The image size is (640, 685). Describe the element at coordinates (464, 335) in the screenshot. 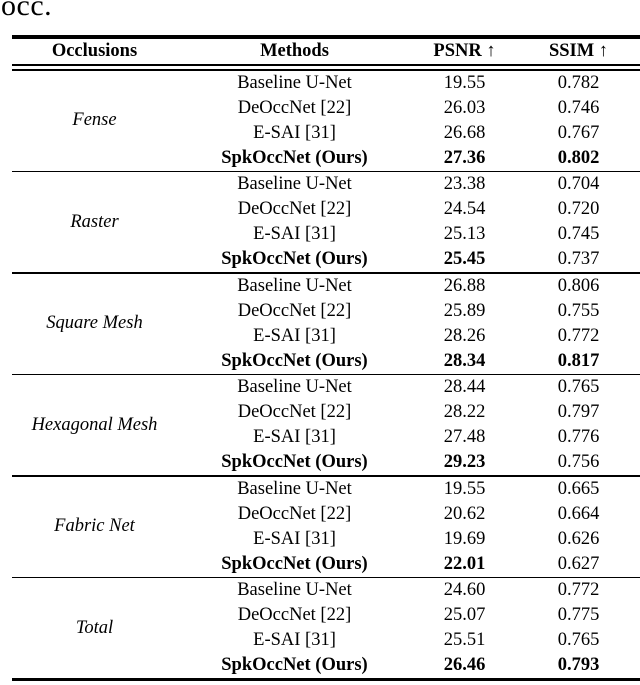

I see `psnr-cell: 28.26` at that location.